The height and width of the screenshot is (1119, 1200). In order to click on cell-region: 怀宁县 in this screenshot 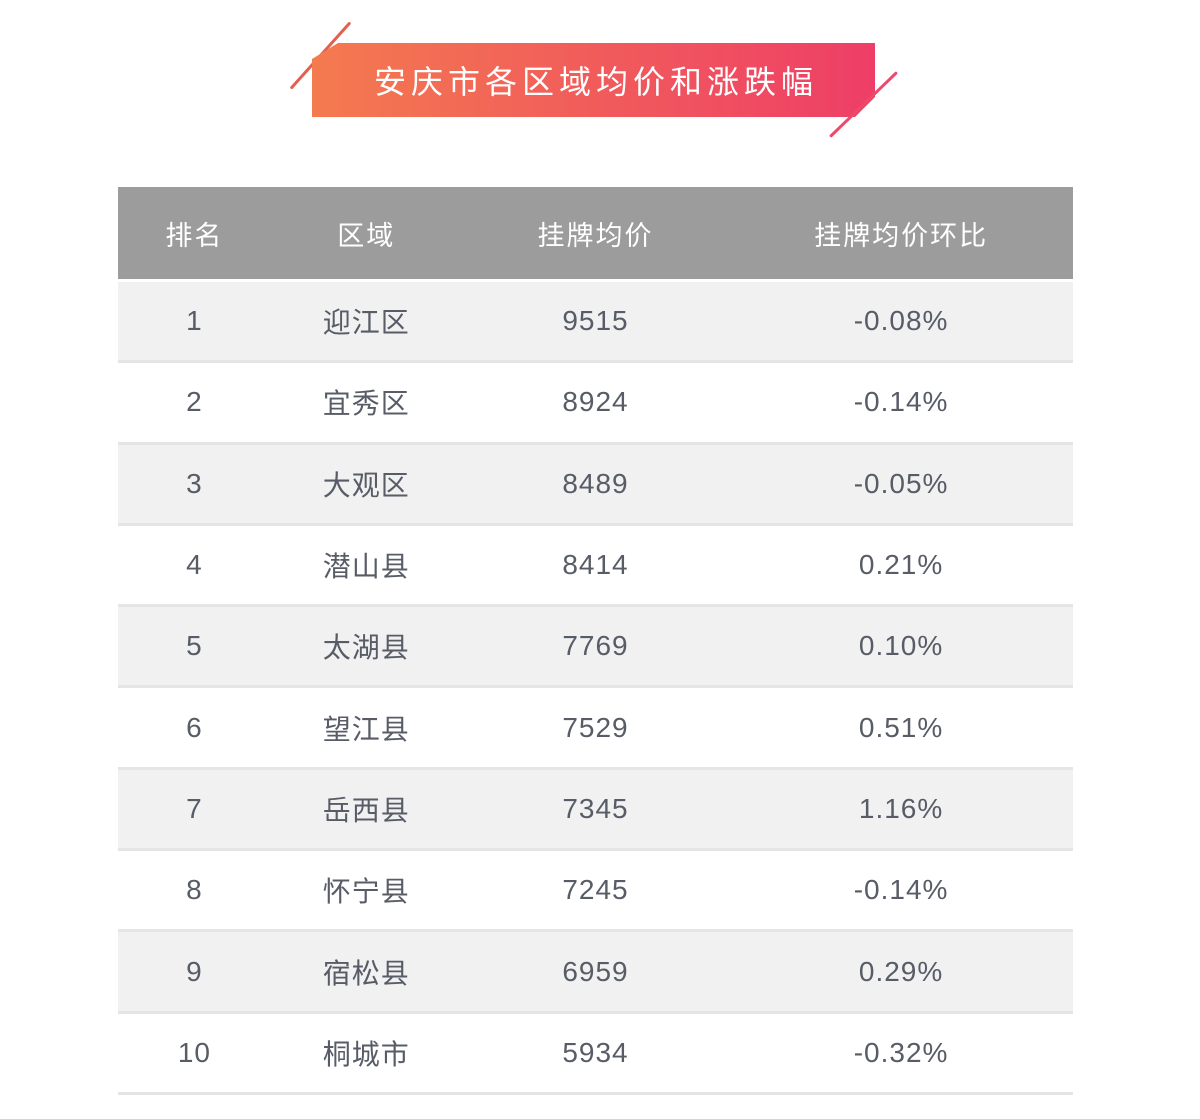, I will do `click(366, 892)`.